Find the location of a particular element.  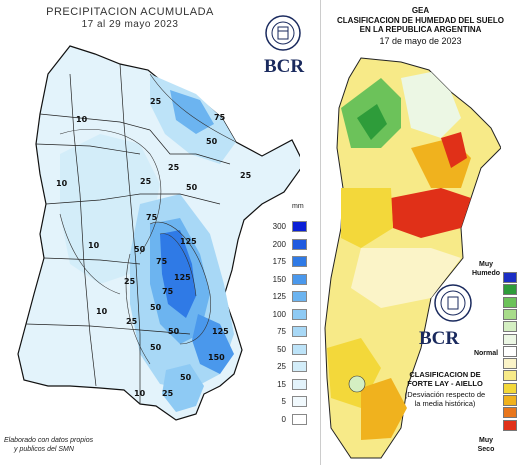

very-dry-zone-northeast is located at coordinates (454, 150).